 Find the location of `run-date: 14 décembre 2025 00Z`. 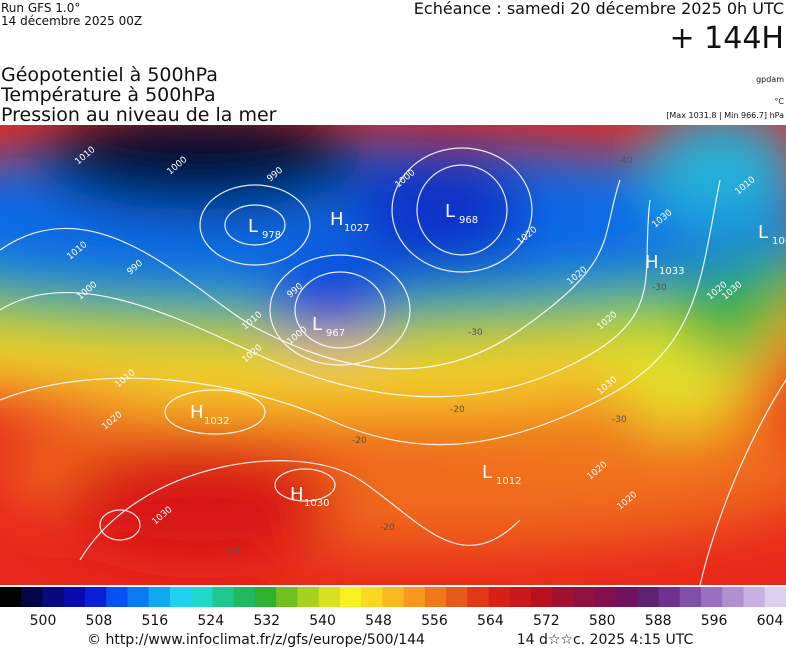

run-date: 14 décembre 2025 00Z is located at coordinates (71, 21).